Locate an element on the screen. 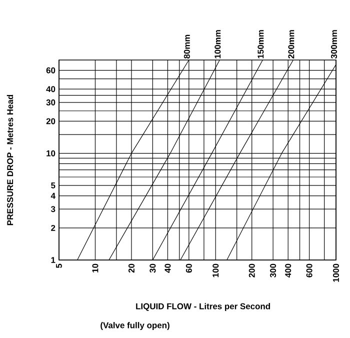 The image size is (350, 338). y-tick-label: 4 is located at coordinates (53, 195).